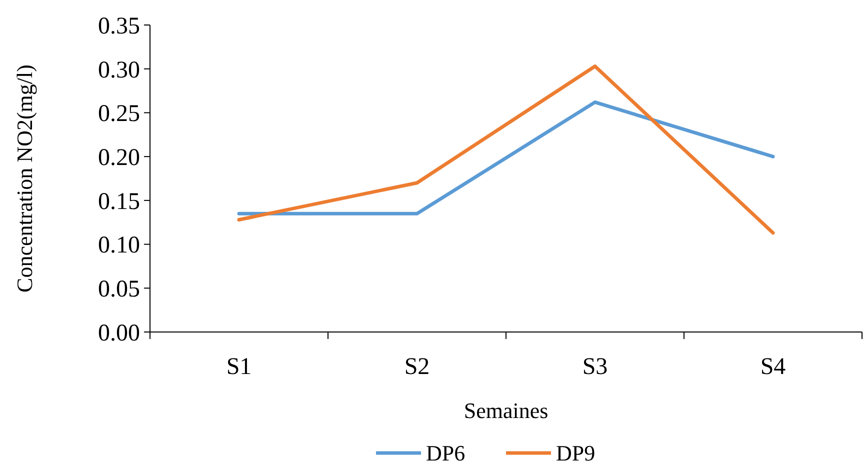  Describe the element at coordinates (239, 367) in the screenshot. I see `x-tick-label: S1` at that location.